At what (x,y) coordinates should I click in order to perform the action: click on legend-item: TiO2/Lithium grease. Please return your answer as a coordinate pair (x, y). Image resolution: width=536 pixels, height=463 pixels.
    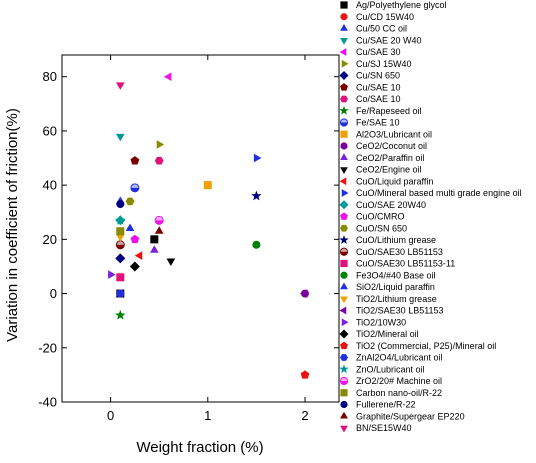
    Looking at the image, I should click on (388, 299).